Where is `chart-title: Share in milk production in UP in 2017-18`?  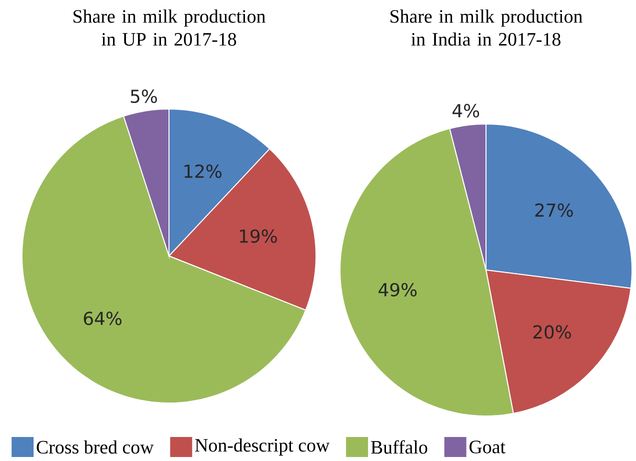
chart-title: Share in milk production in UP in 2017-18 is located at coordinates (170, 28).